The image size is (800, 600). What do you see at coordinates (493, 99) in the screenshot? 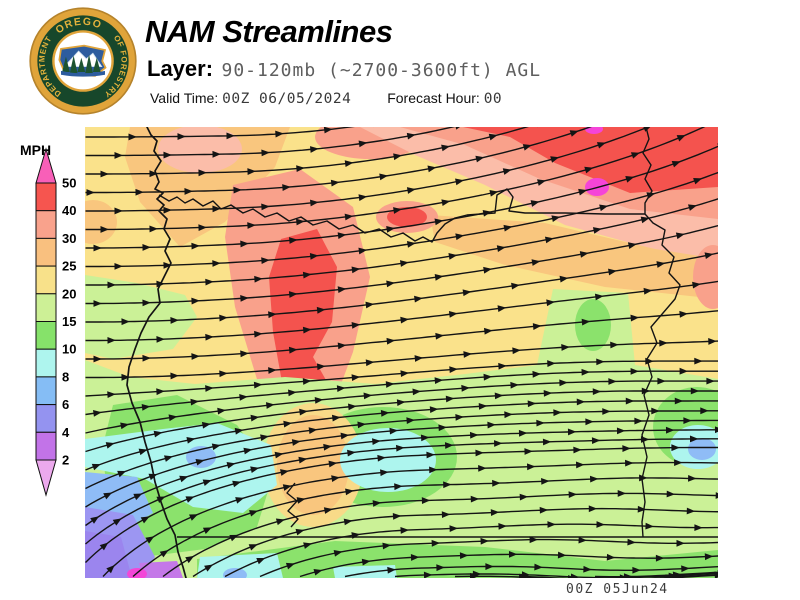
I see `forecast-hour-value: 00` at bounding box center [493, 99].